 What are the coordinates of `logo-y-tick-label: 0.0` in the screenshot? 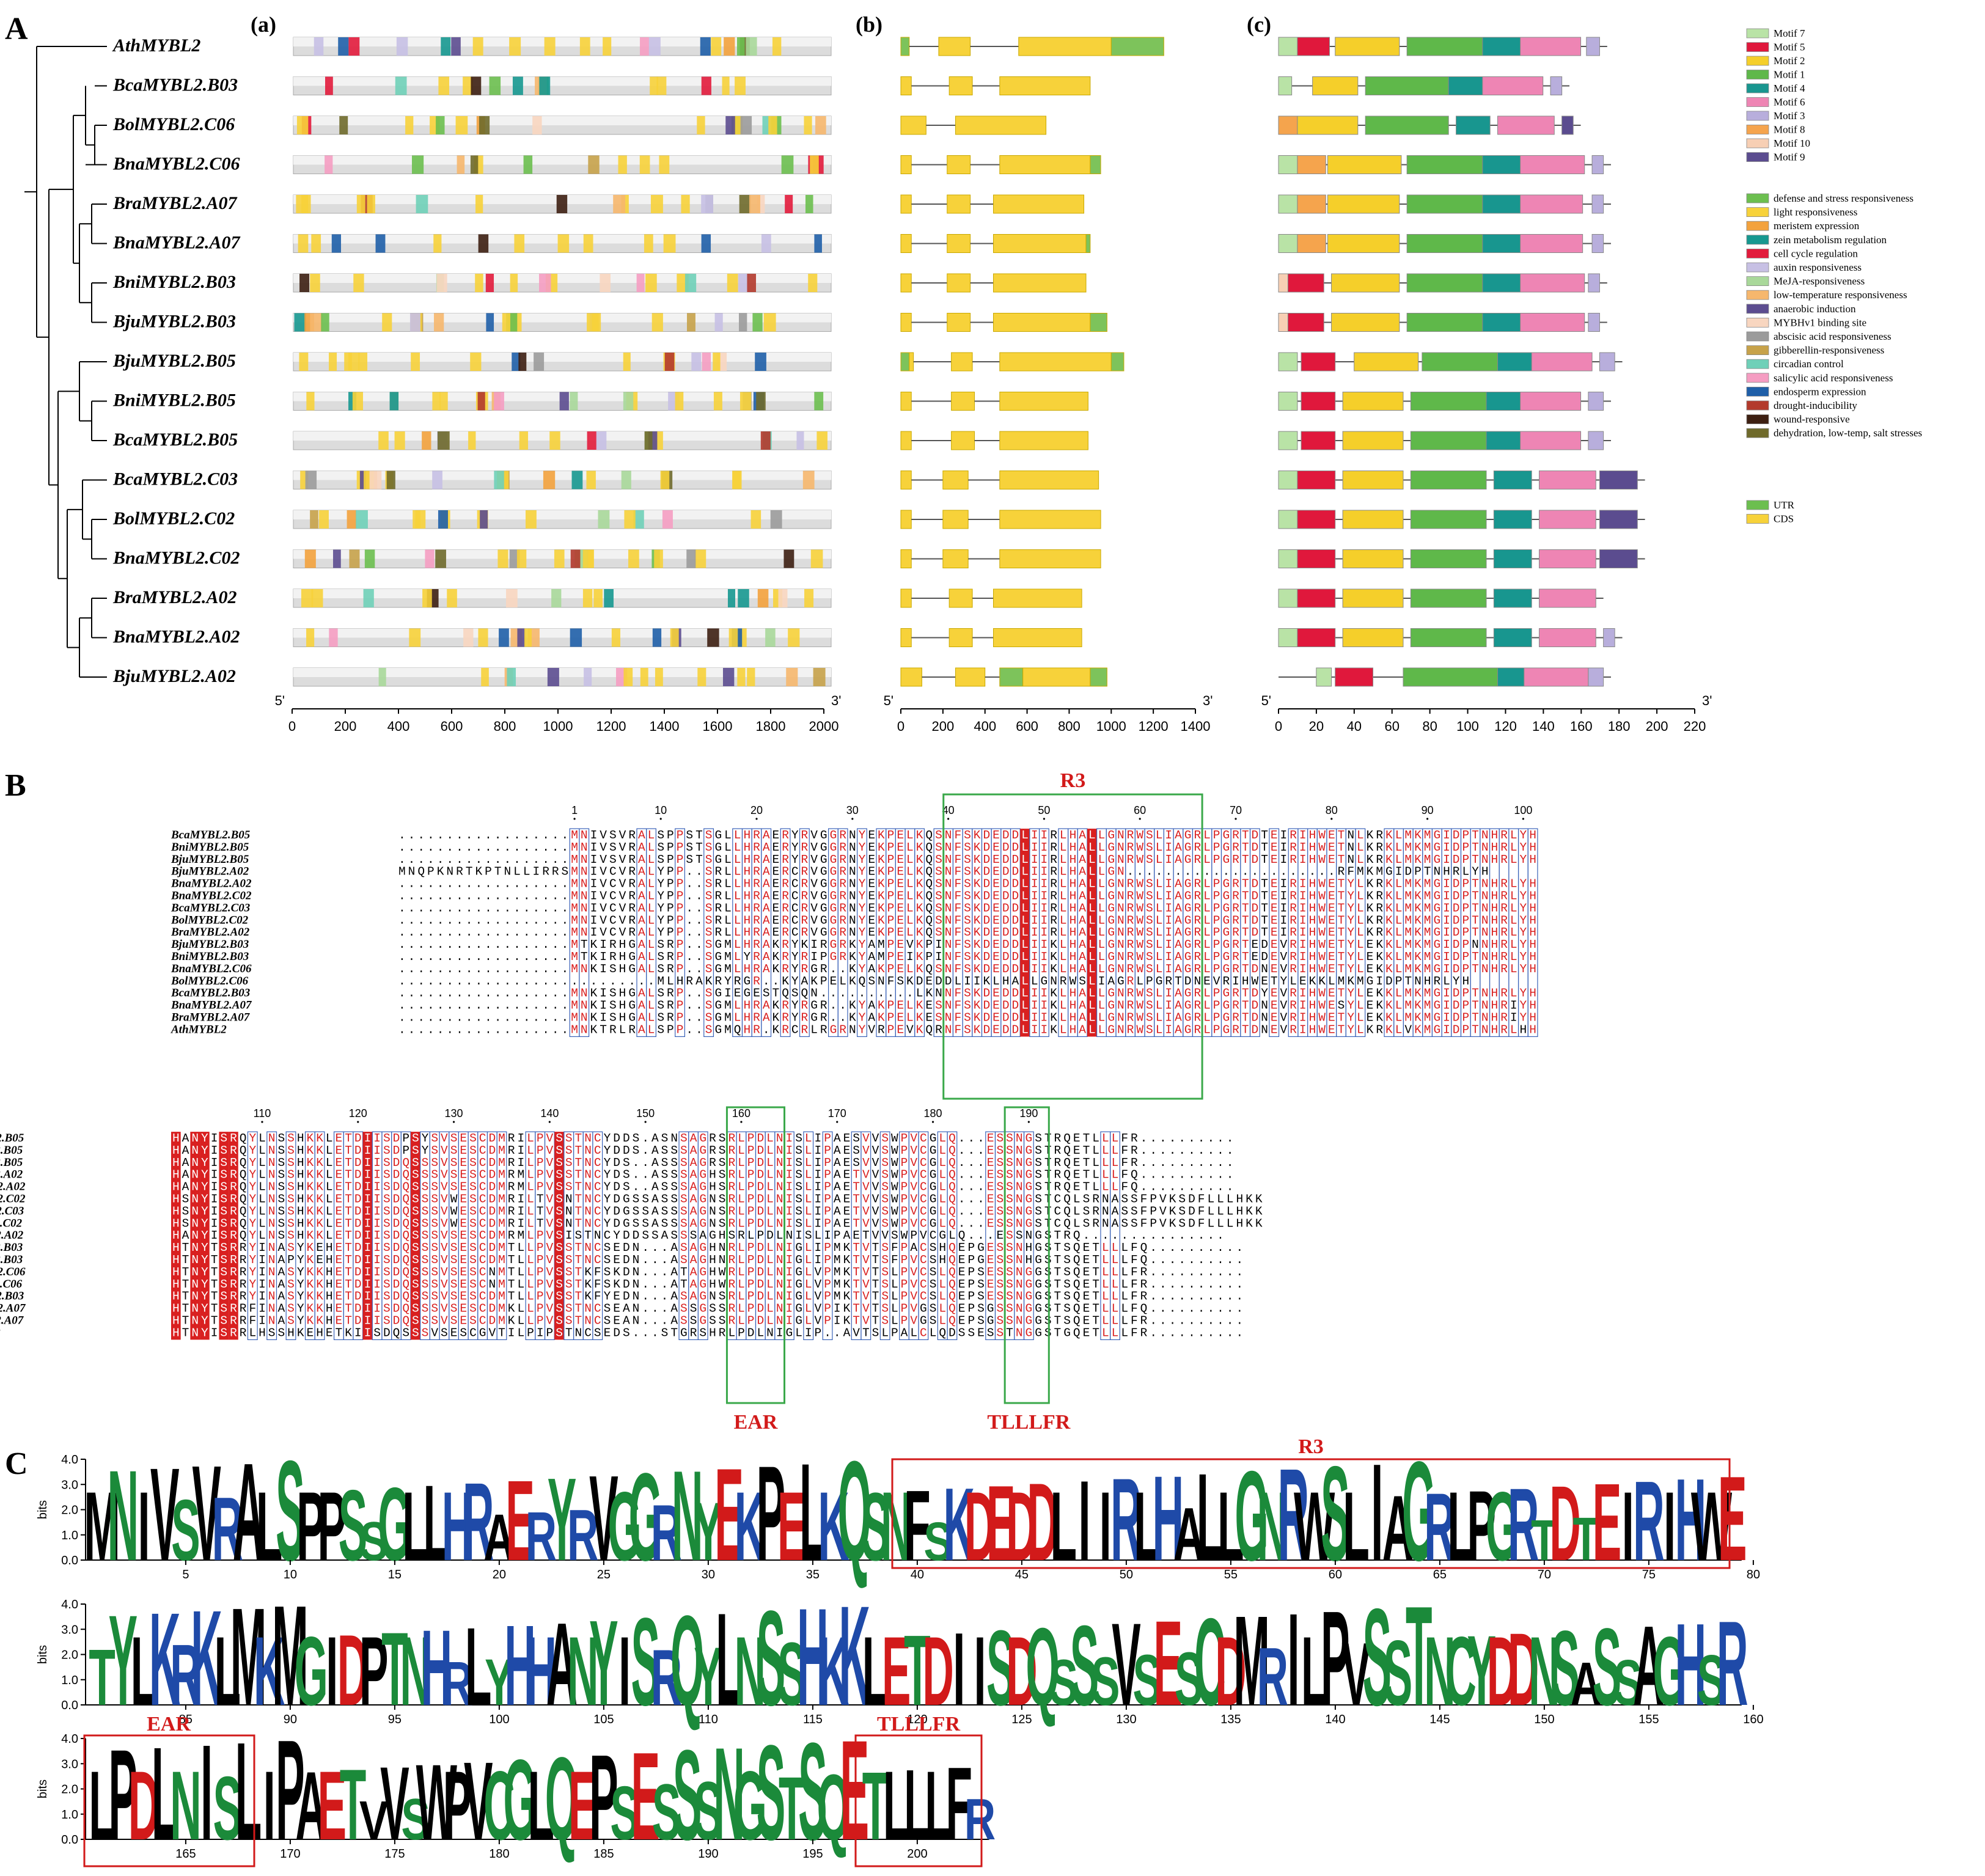 It's located at (69, 1560).